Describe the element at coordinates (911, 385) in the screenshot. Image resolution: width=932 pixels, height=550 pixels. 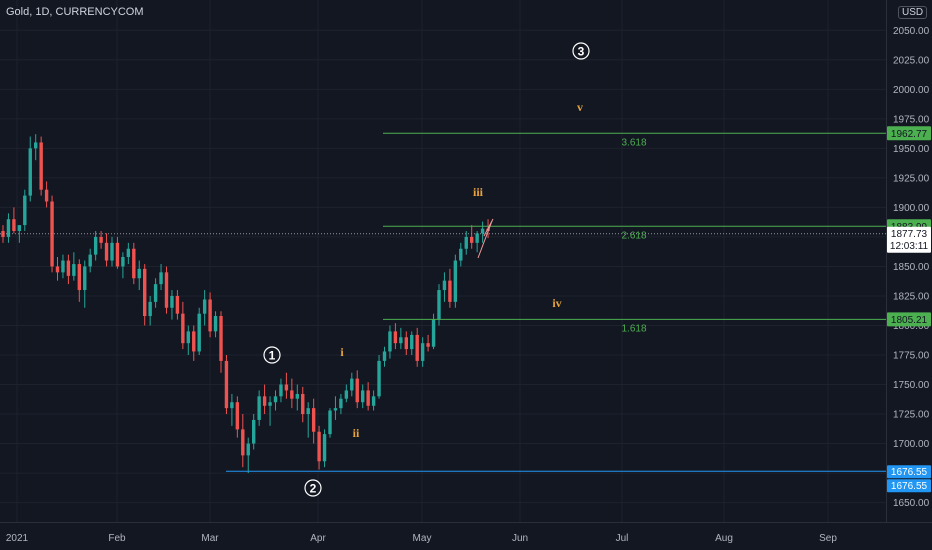
I see `price-tick-label: 1750.00` at that location.